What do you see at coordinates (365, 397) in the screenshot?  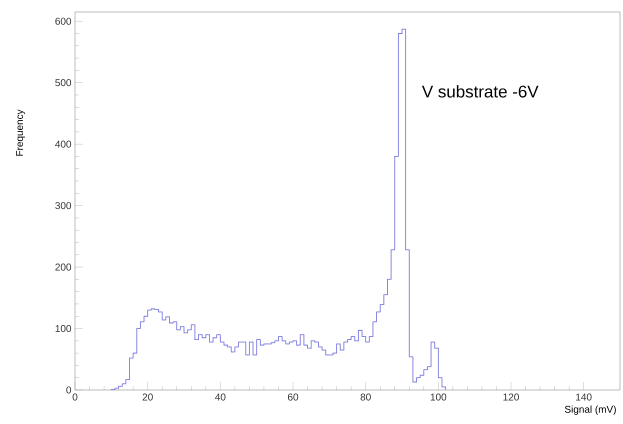 I see `x-tick-label: 80` at bounding box center [365, 397].